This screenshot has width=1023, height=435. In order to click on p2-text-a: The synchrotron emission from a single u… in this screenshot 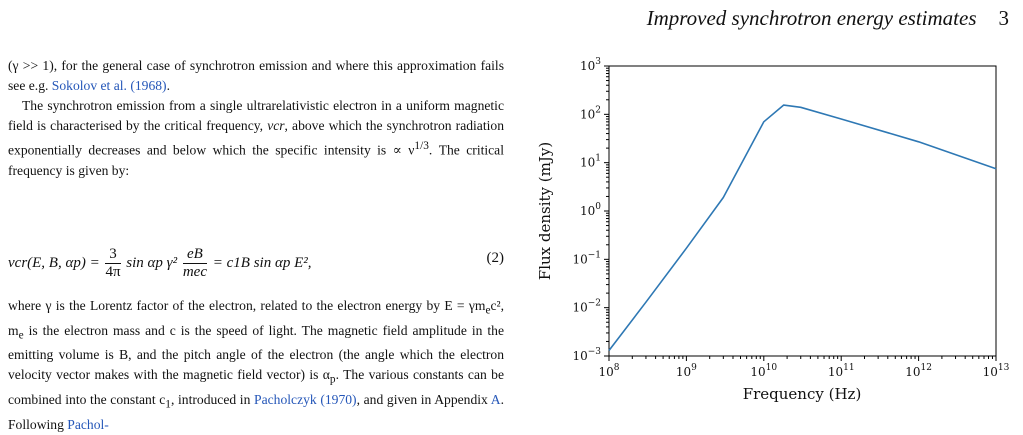, I will do `click(256, 115)`.